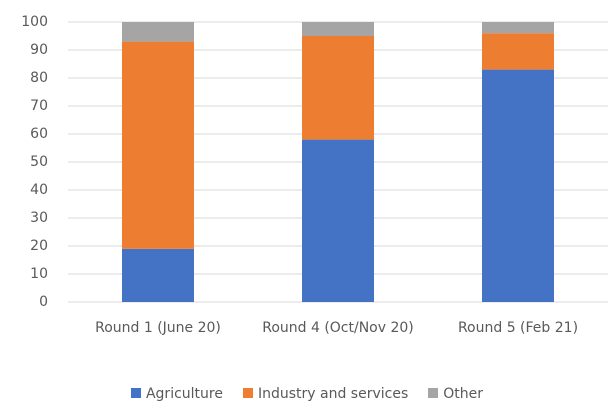 This screenshot has width=614, height=412. I want to click on legend-item: Other, so click(455, 394).